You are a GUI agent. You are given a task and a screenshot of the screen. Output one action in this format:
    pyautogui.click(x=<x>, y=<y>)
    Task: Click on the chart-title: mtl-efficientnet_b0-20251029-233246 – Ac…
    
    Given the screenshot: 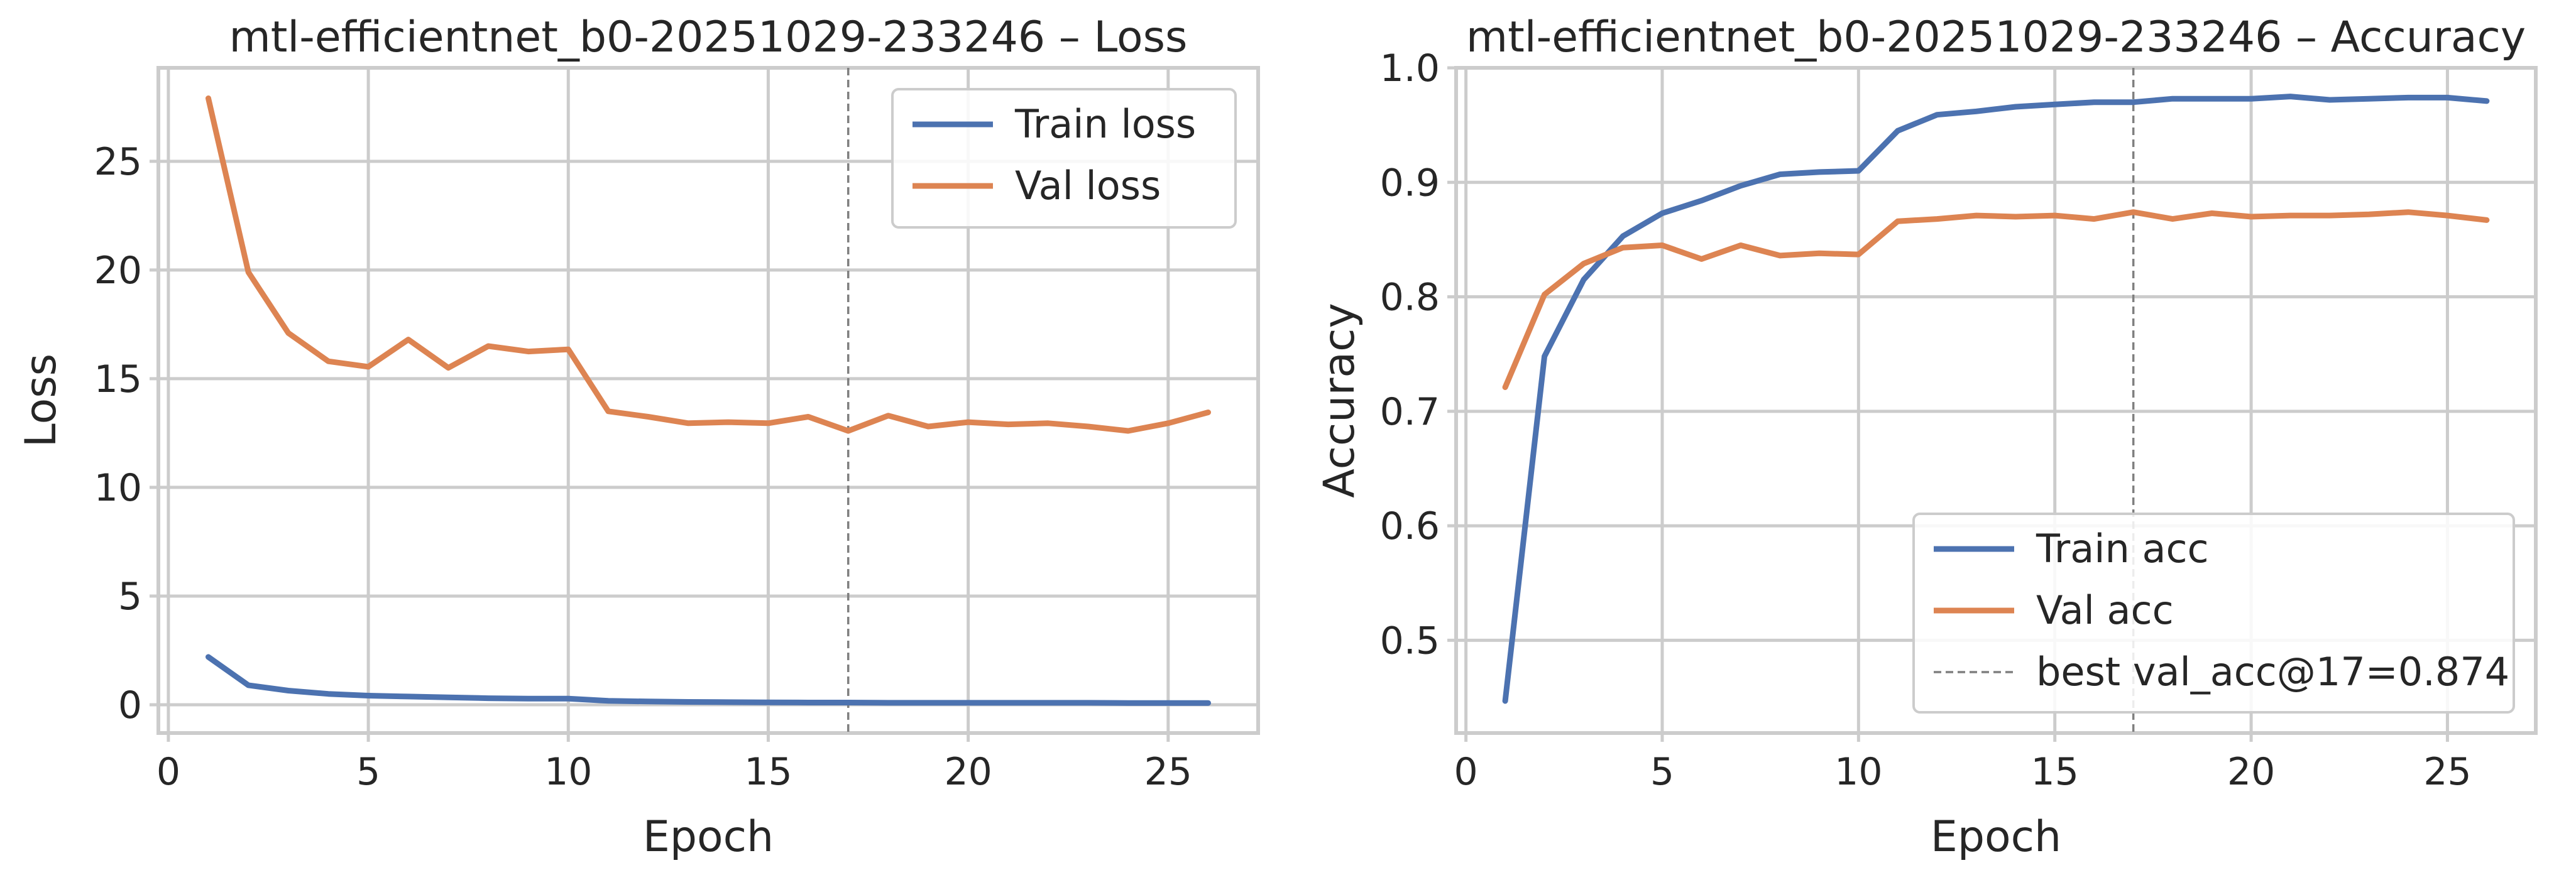 What is the action you would take?
    pyautogui.click(x=1996, y=37)
    